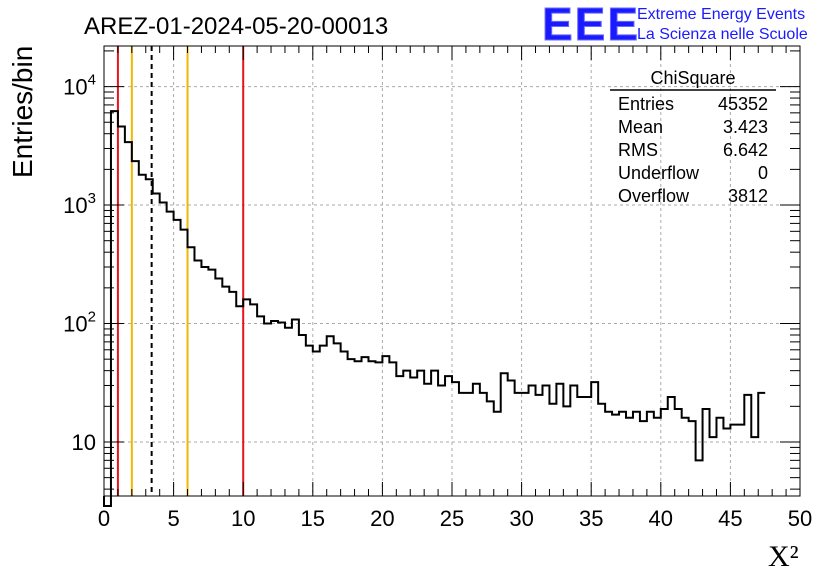 The width and height of the screenshot is (836, 572). What do you see at coordinates (640, 127) in the screenshot?
I see `stats-row-label: Mean` at bounding box center [640, 127].